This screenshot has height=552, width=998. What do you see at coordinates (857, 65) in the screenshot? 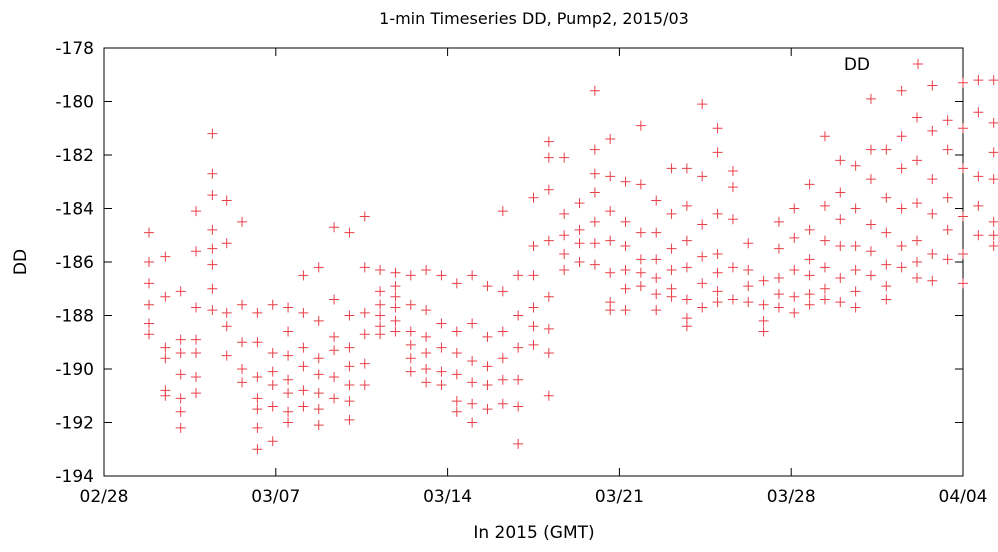
I see `legend-label: DD` at bounding box center [857, 65].